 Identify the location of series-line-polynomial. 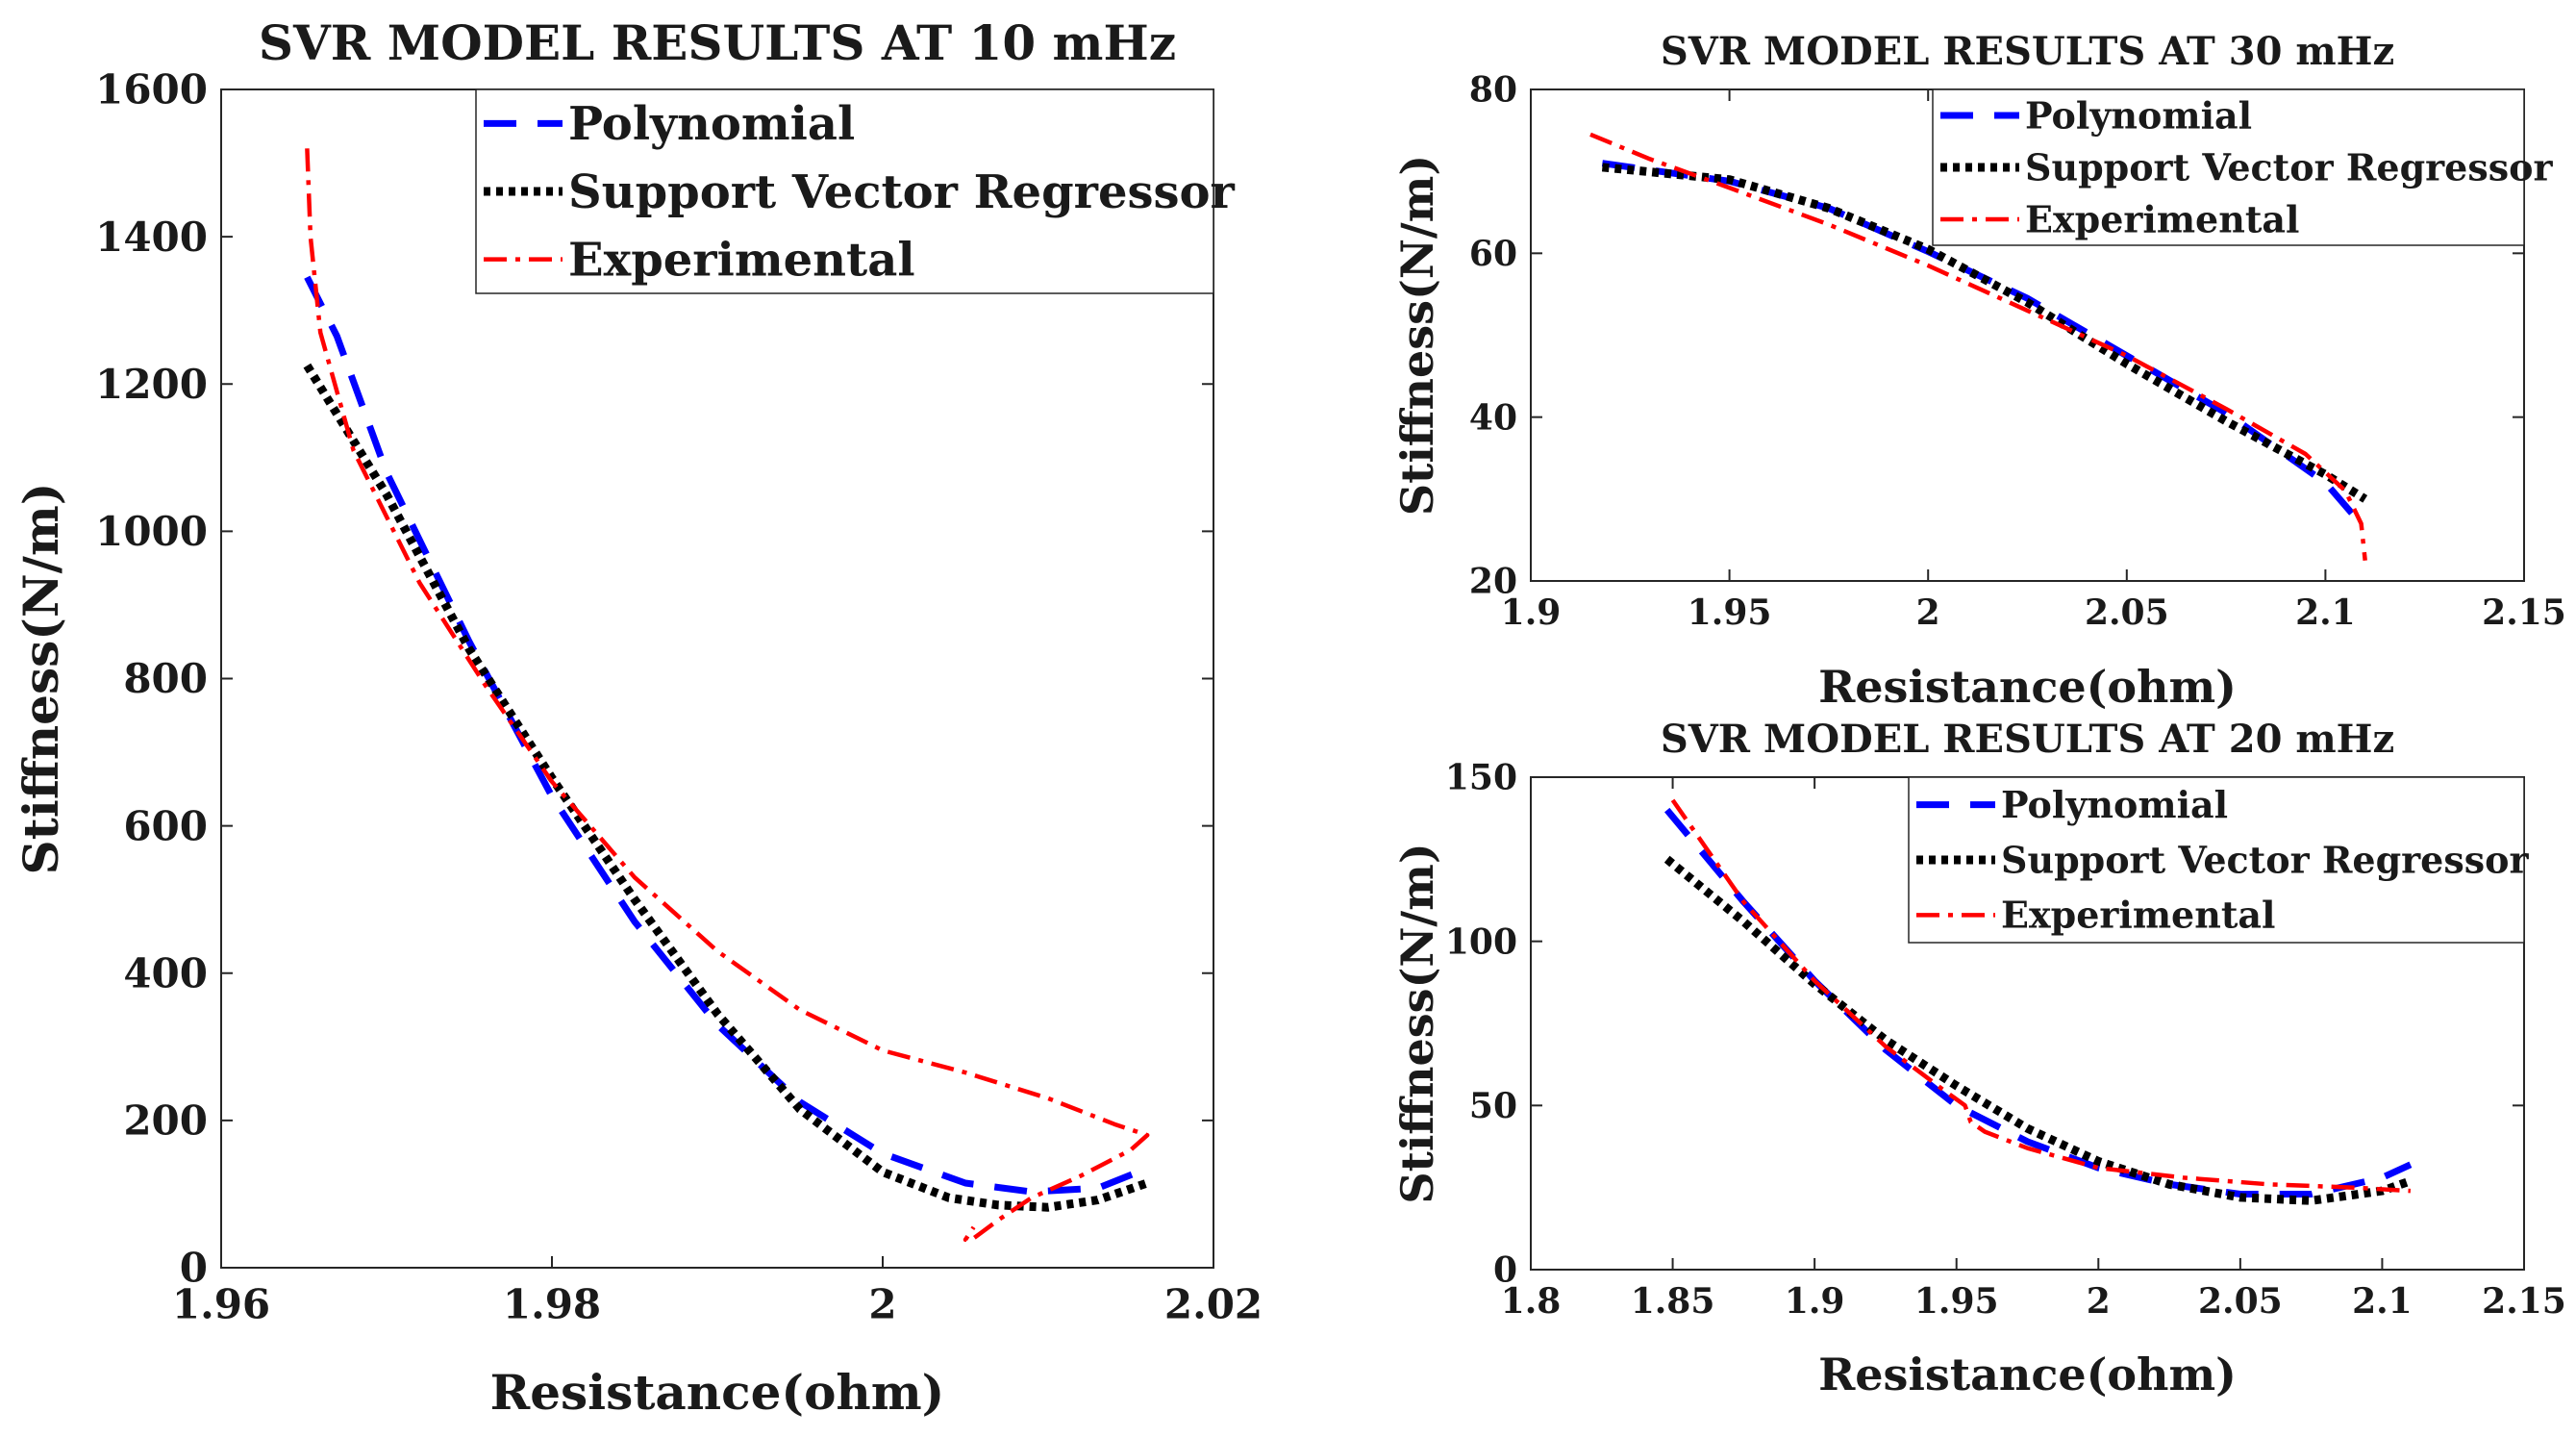
(1981, 341).